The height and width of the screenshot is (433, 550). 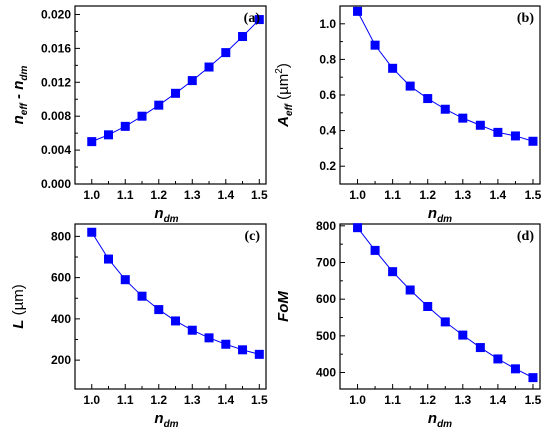 I want to click on panel-label: (c), so click(x=252, y=236).